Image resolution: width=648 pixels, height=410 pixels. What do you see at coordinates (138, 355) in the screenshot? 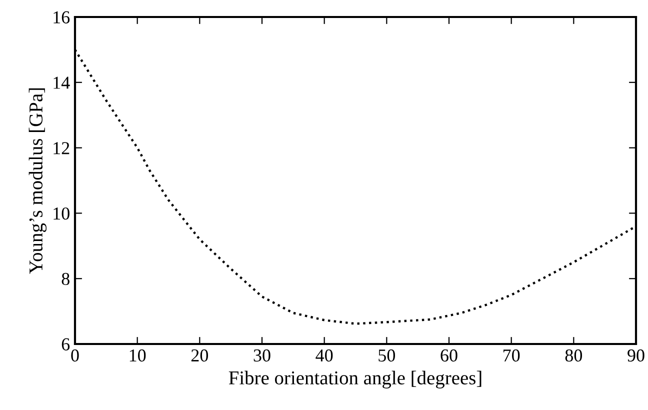
I see `x-tick-label: 10` at bounding box center [138, 355].